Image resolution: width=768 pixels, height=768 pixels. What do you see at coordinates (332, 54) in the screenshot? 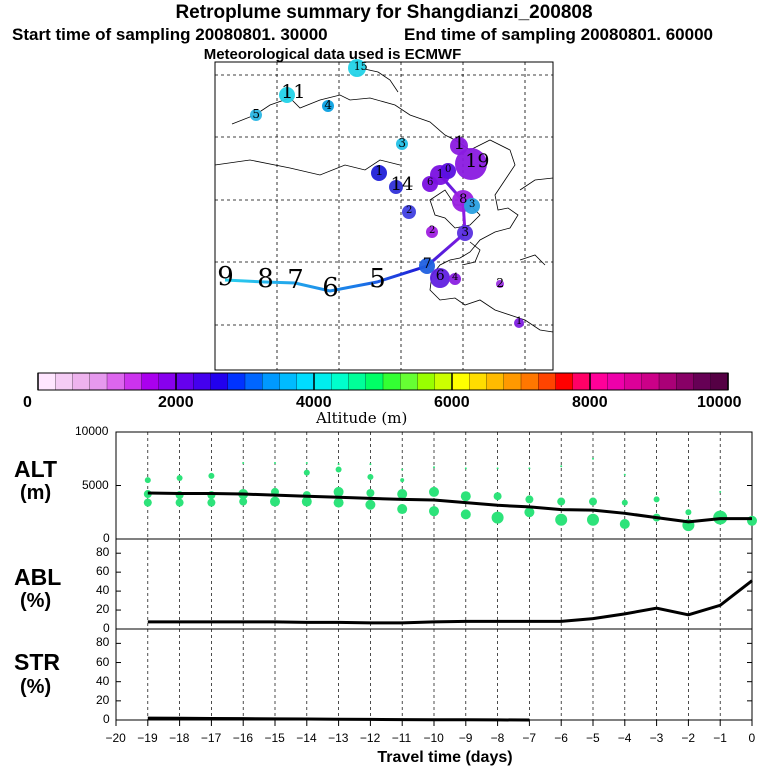
I see `met-data-label: Meteorological data used is ECMWF` at bounding box center [332, 54].